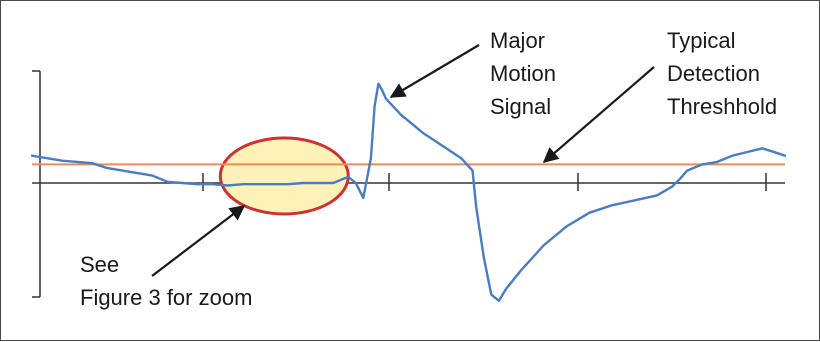 The height and width of the screenshot is (342, 820). What do you see at coordinates (434, 71) in the screenshot?
I see `arrow-to-peak` at bounding box center [434, 71].